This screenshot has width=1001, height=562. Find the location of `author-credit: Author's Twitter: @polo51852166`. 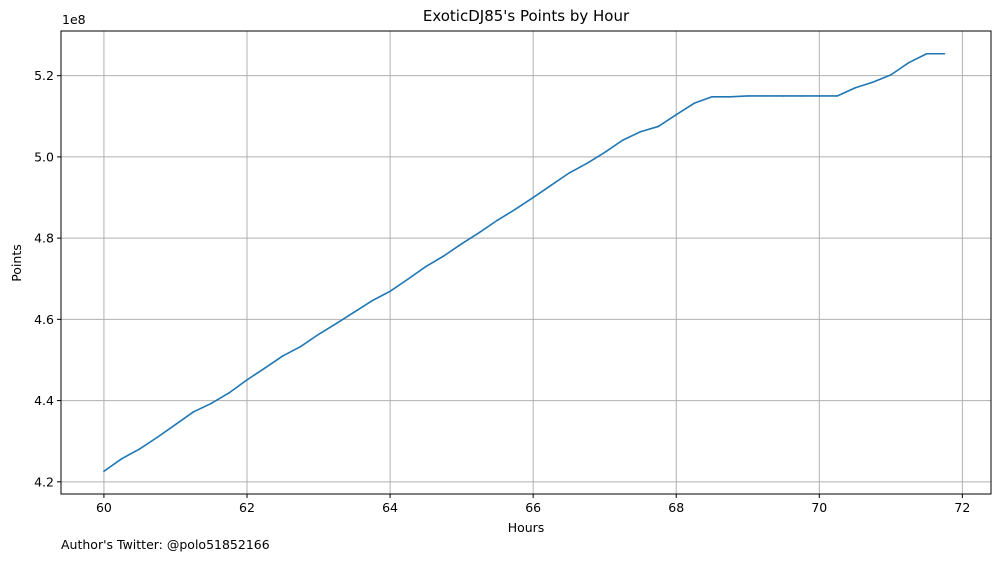

author-credit: Author's Twitter: @polo51852166 is located at coordinates (165, 544).